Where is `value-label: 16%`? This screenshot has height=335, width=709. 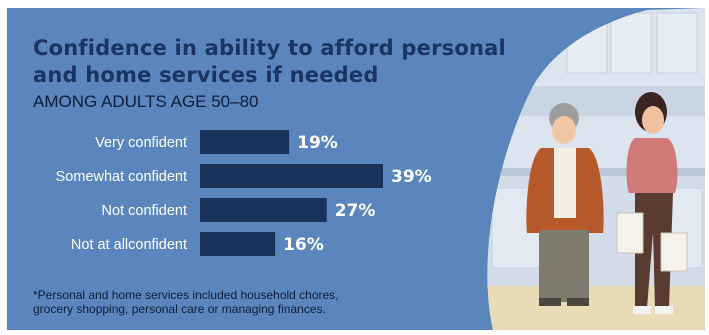 value-label: 16% is located at coordinates (303, 245).